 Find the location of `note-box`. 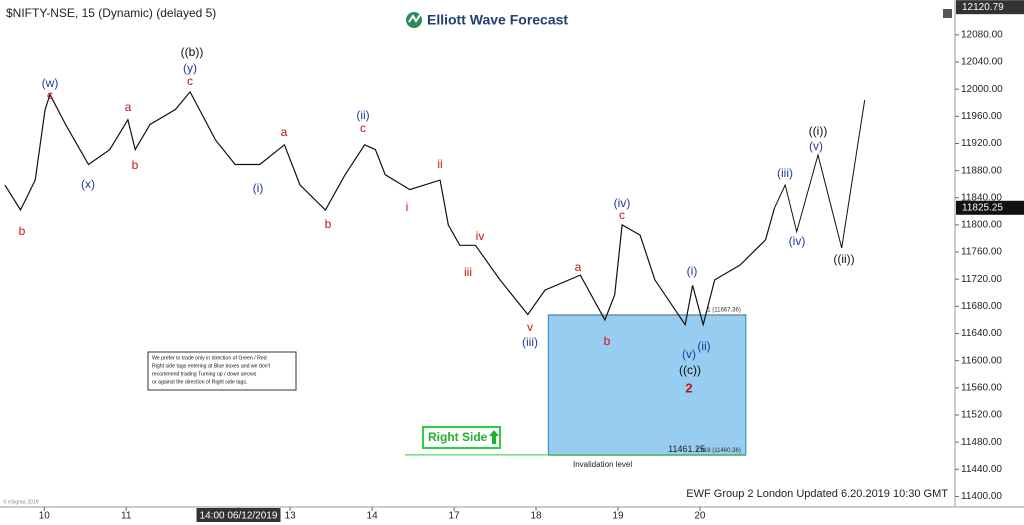

note-box is located at coordinates (222, 371).